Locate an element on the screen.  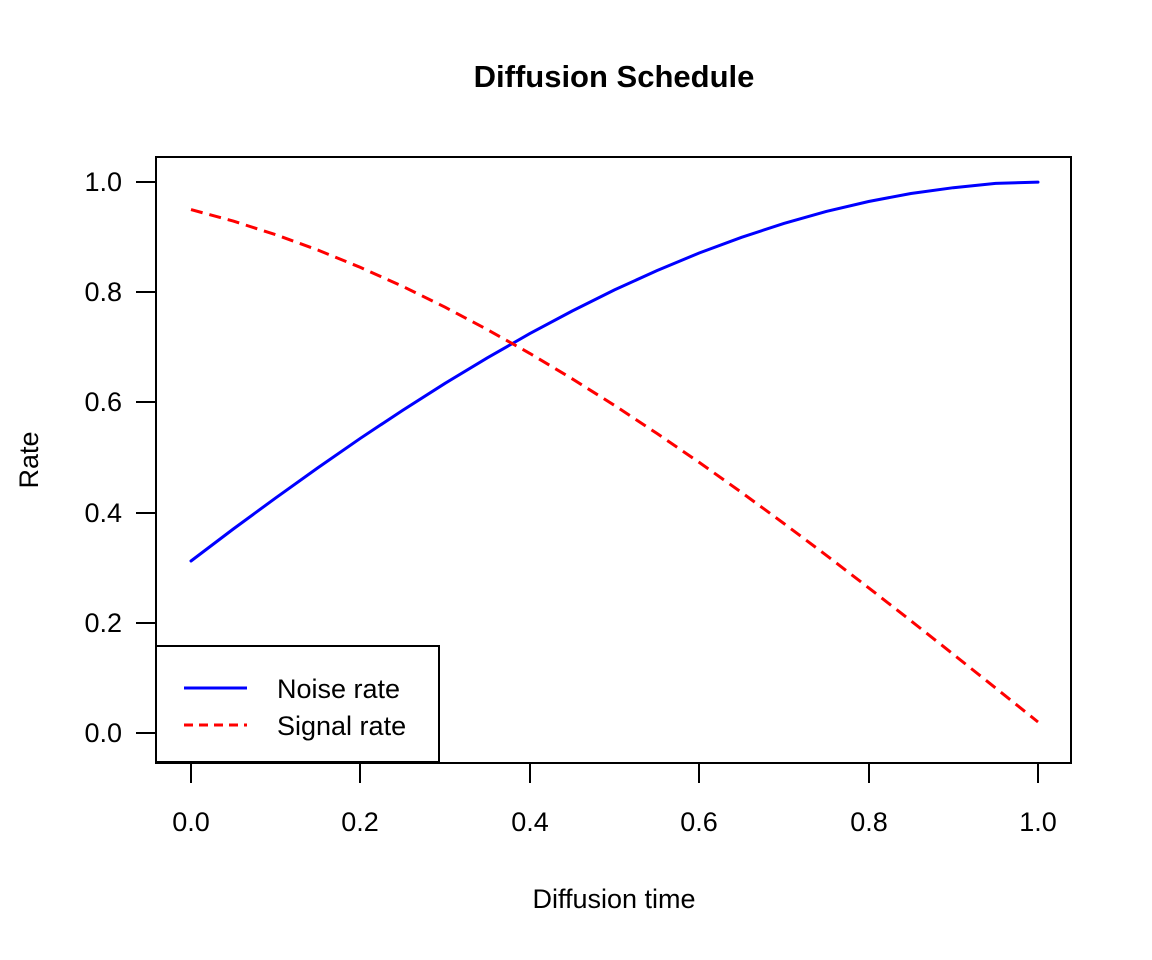
y-tick-label: 0.6 is located at coordinates (103, 402).